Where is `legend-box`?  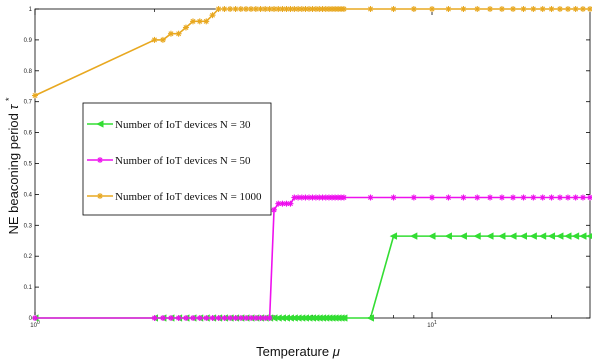
legend-box is located at coordinates (177, 159).